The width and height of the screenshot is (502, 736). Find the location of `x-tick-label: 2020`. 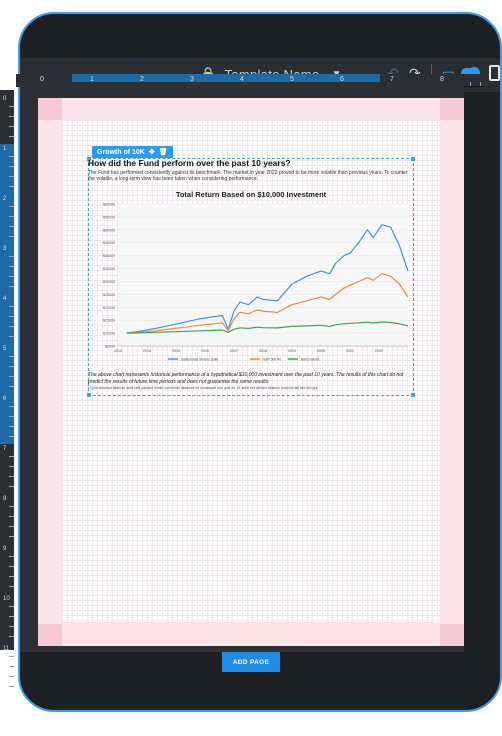

x-tick-label: 2020 is located at coordinates (321, 351).